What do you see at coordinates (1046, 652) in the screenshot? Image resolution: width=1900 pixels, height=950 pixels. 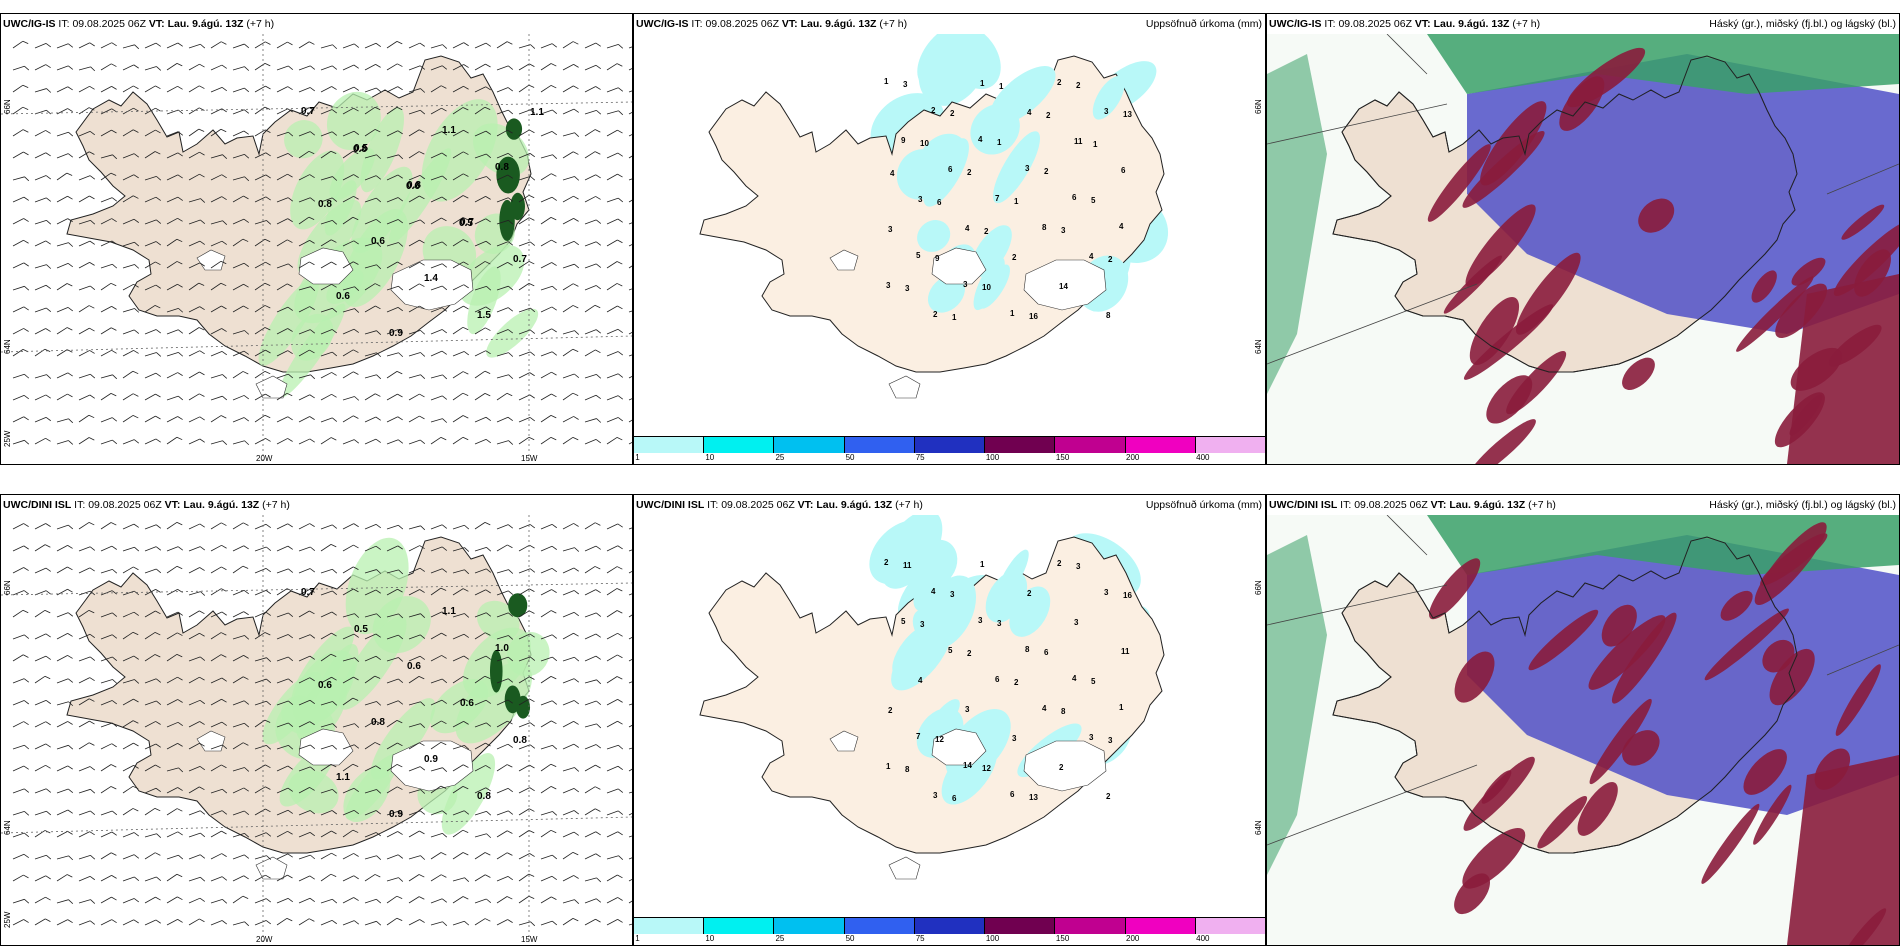 I see `precip-amount: 6` at bounding box center [1046, 652].